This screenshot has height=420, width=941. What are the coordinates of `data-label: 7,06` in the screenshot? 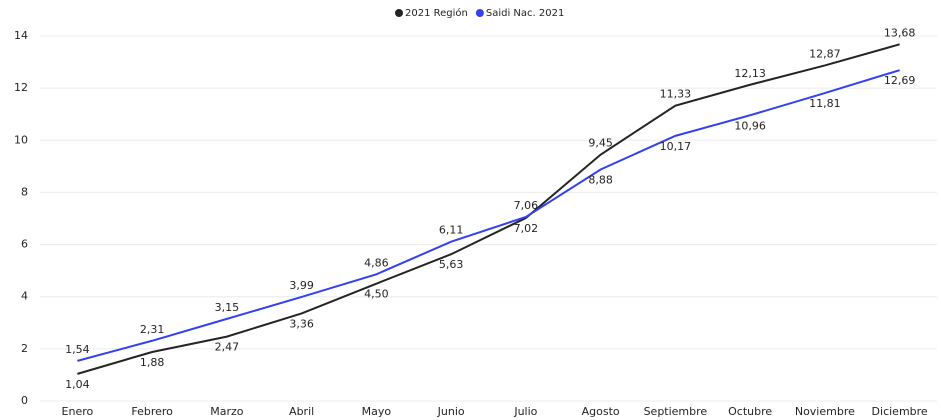 It's located at (526, 205).